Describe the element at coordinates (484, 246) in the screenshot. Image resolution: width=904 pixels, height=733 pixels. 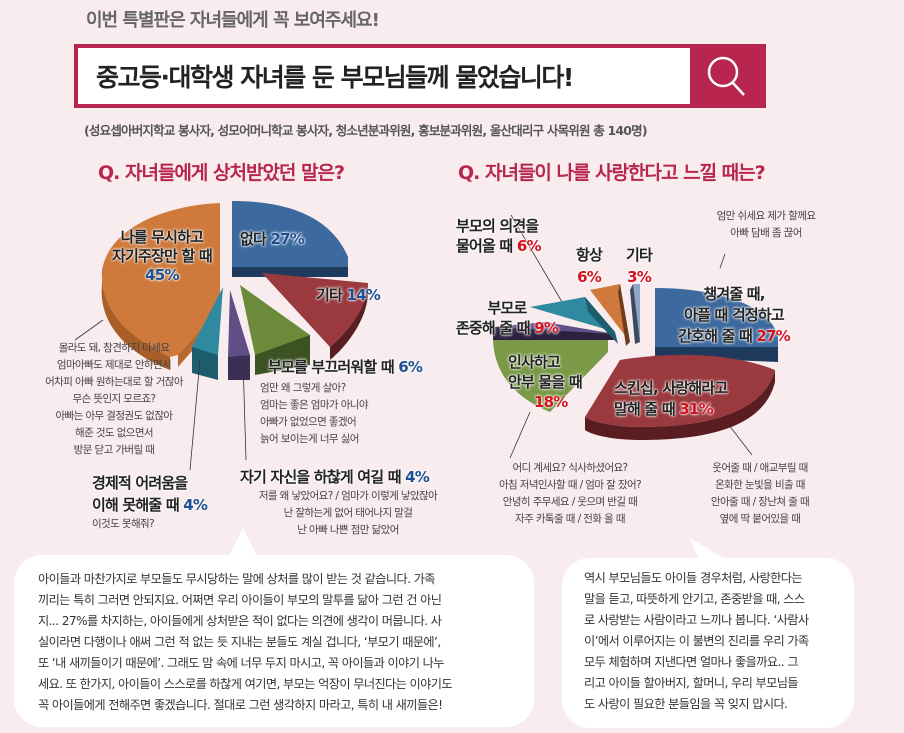
I see `label-opinion-line2: 물어올 때` at that location.